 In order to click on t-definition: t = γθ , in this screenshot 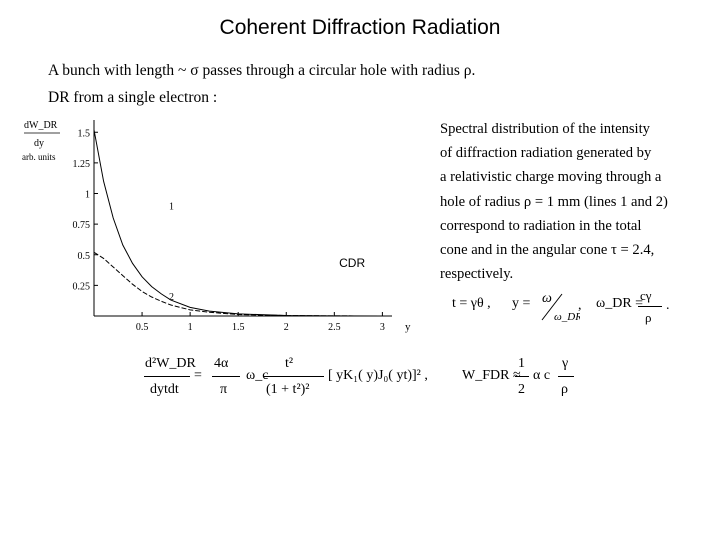, I will do `click(471, 303)`.